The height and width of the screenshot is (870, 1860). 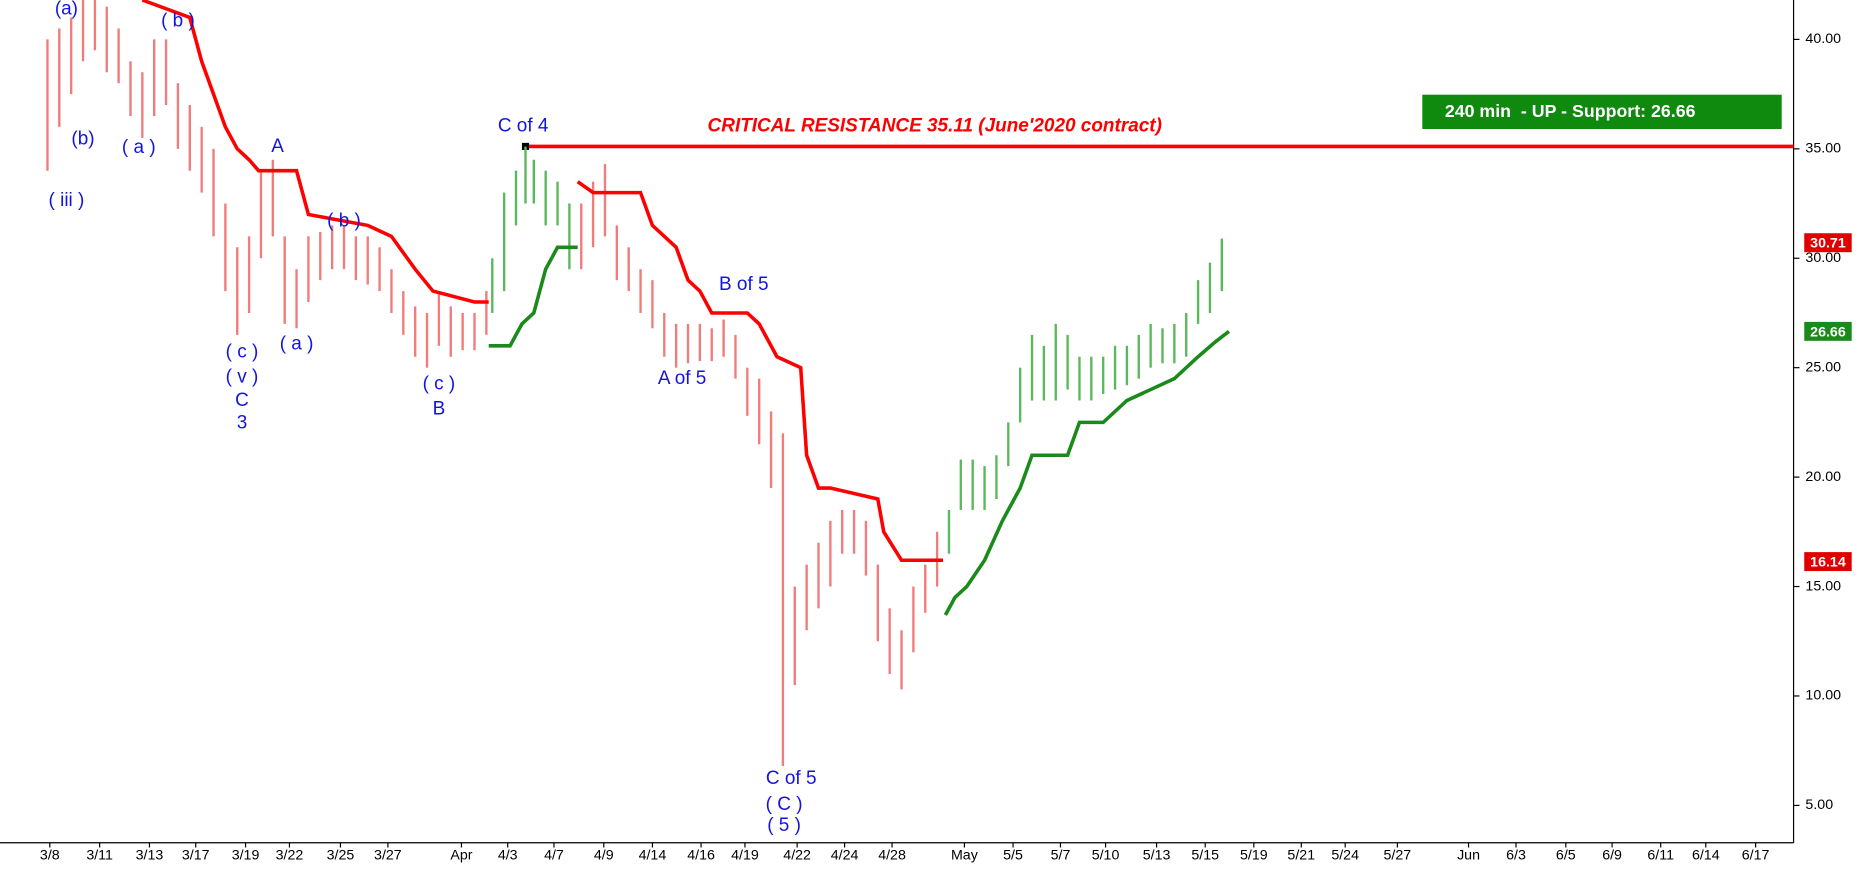 I want to click on wave-label: (a), so click(x=66, y=9).